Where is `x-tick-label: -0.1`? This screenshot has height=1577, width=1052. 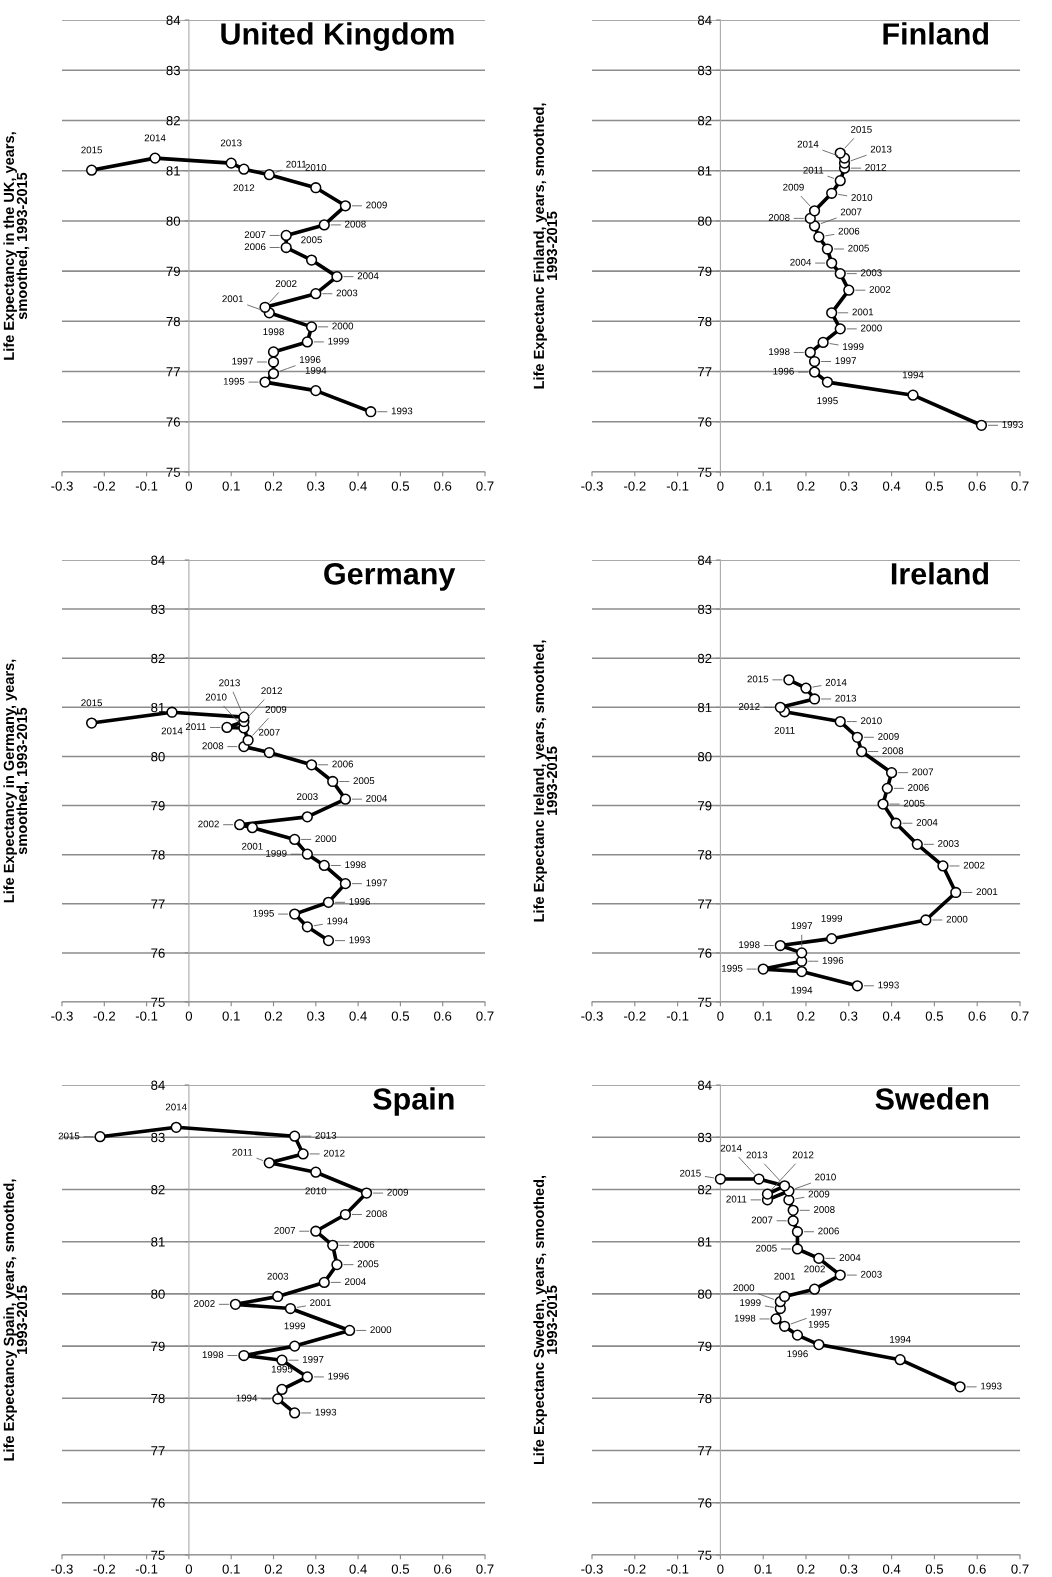
x-tick-label: -0.1 is located at coordinates (146, 486).